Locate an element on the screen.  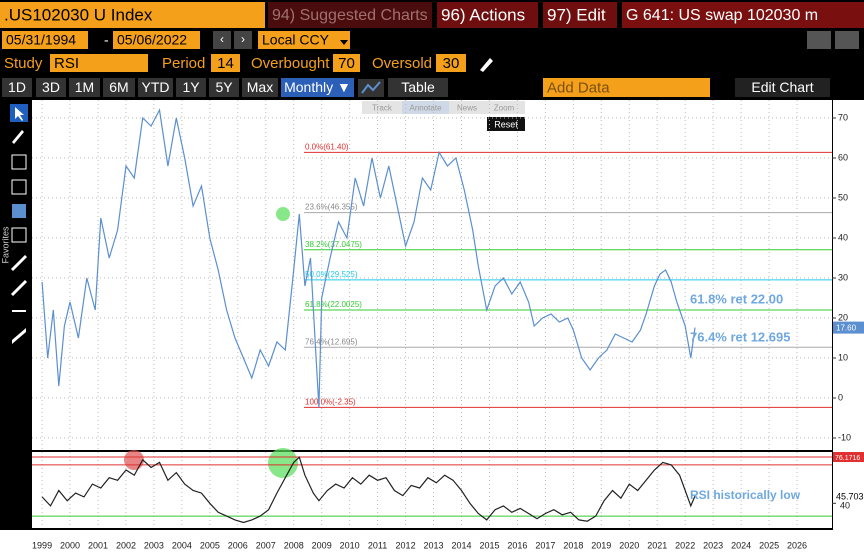
suggested-charts: 94) Suggested Charts is located at coordinates (350, 15).